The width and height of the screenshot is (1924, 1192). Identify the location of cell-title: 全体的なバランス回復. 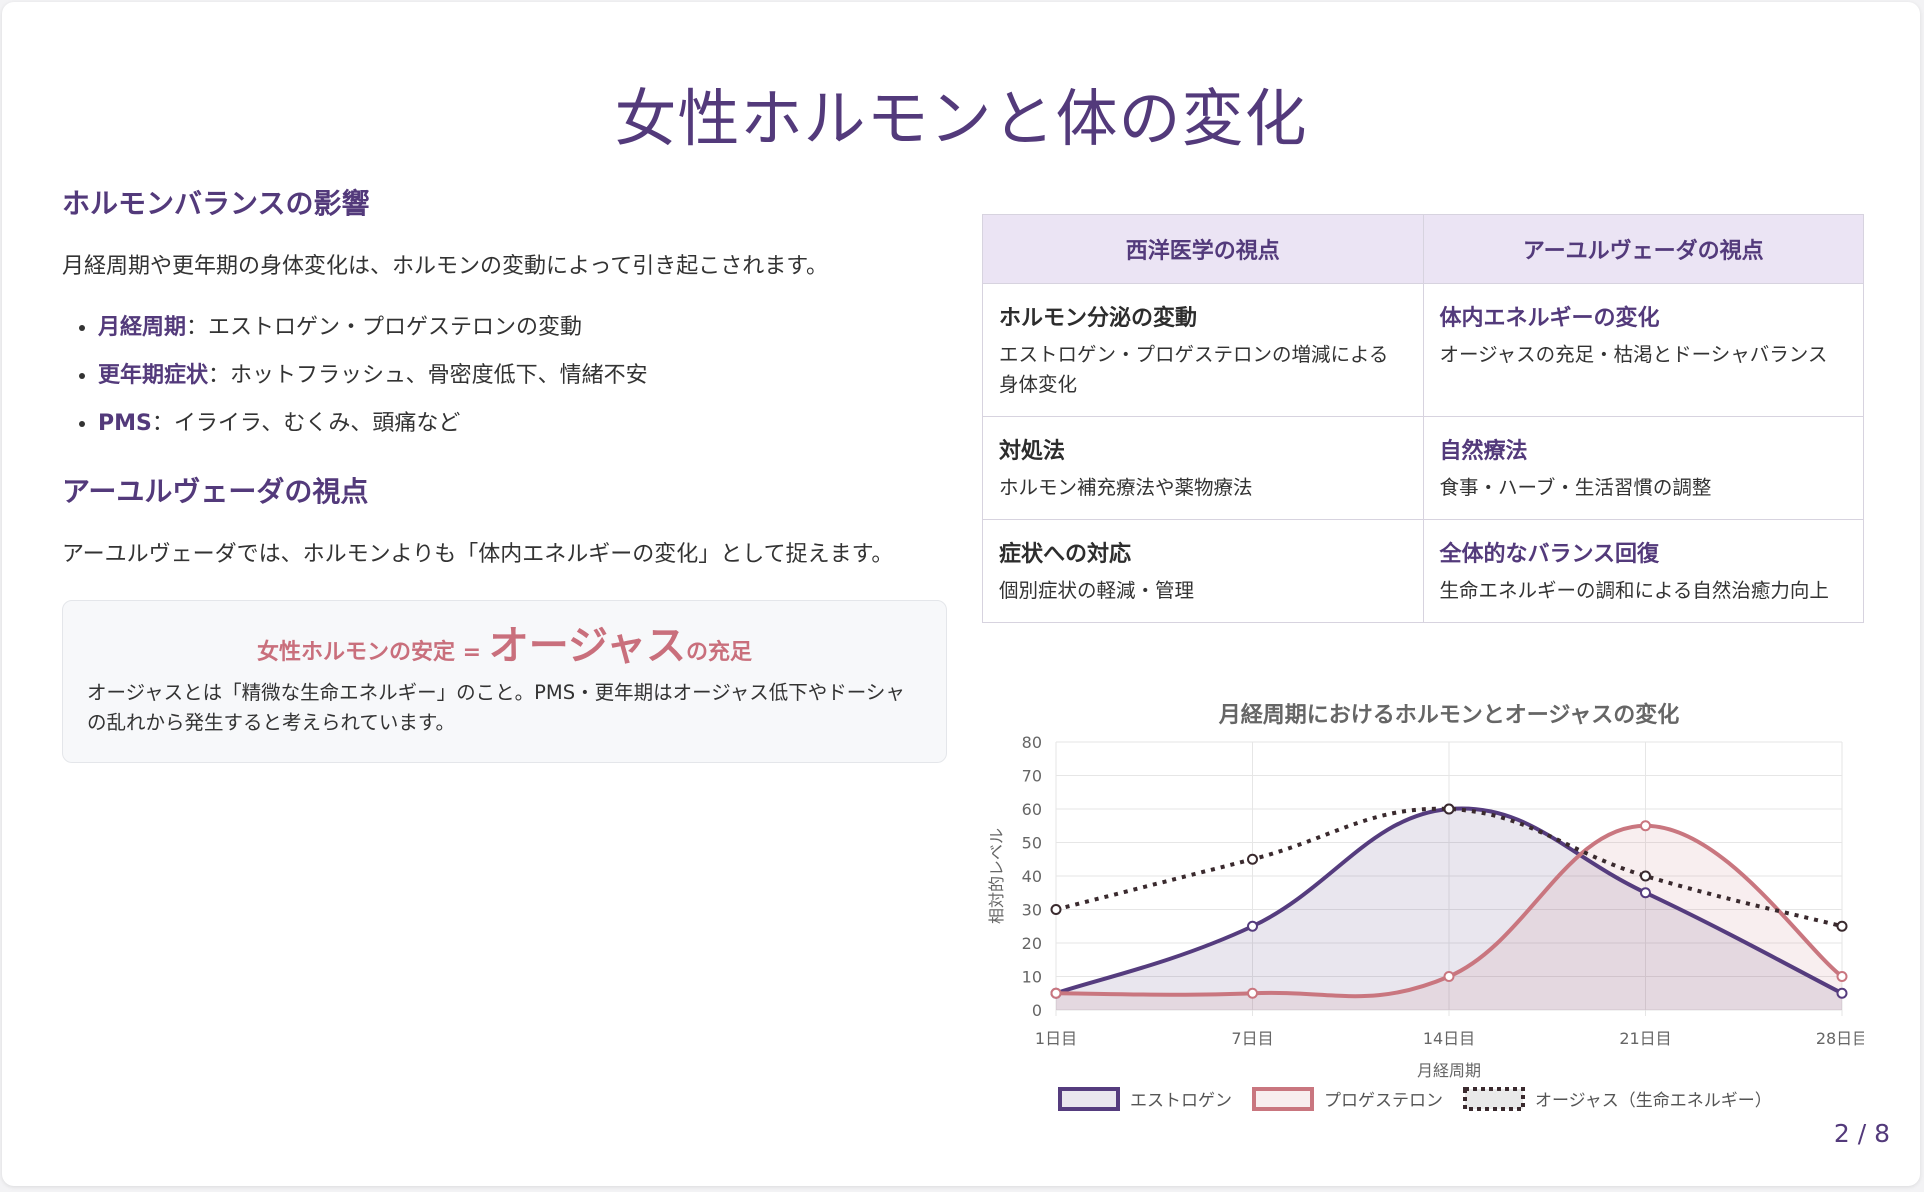
(1549, 554).